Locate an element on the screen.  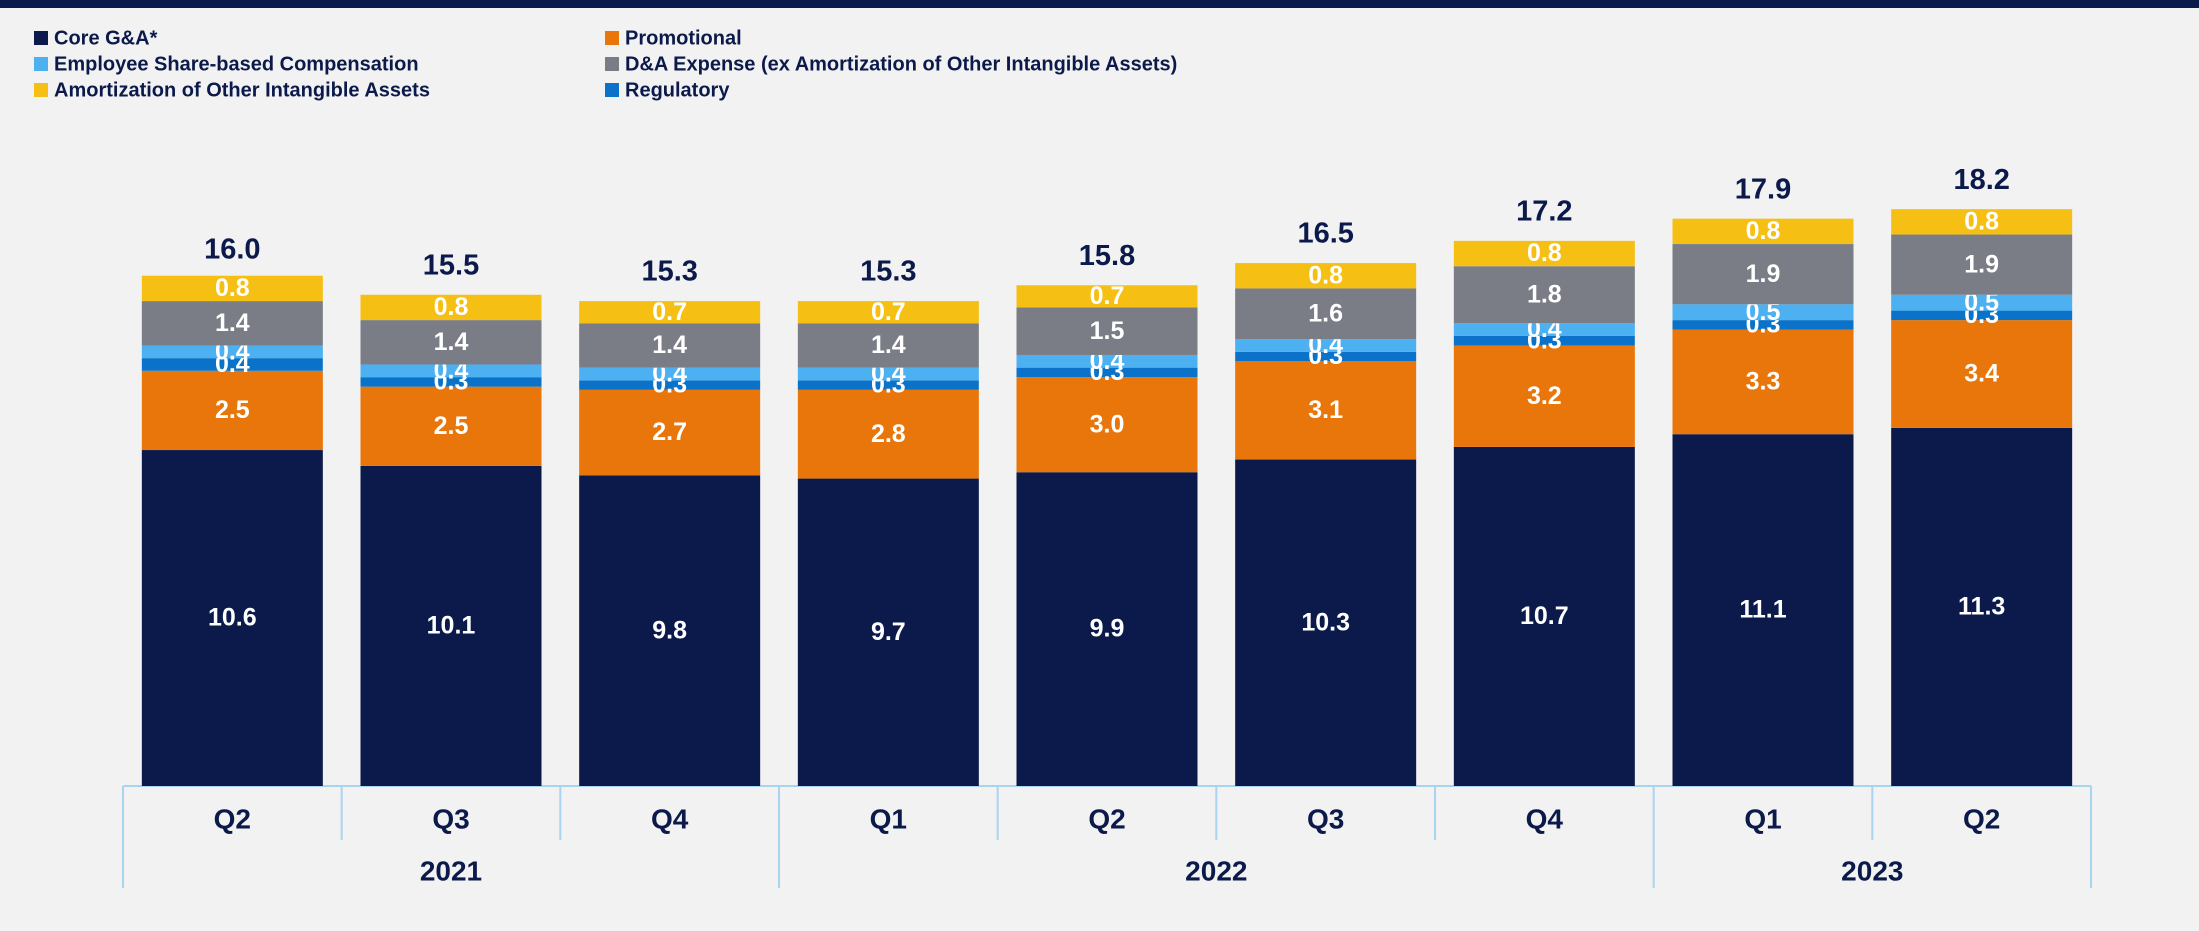
data-label: 11.1 is located at coordinates (1762, 610).